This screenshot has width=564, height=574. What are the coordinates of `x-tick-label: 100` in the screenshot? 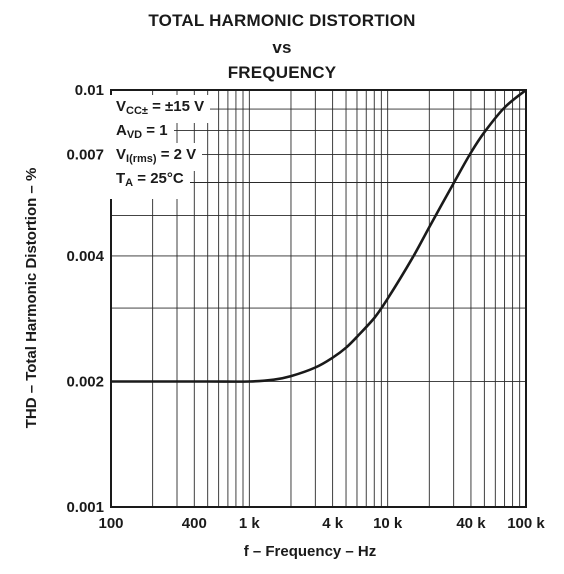 It's located at (110, 523).